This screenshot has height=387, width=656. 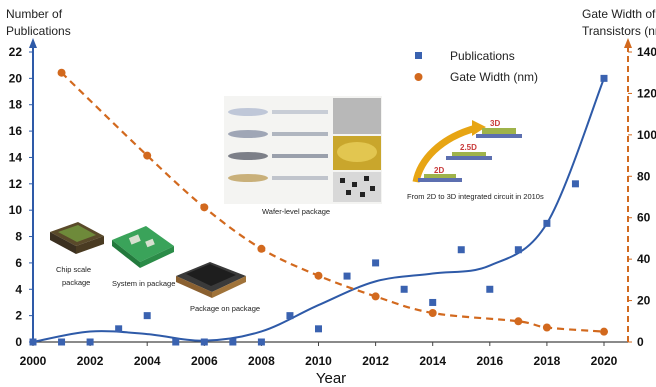 What do you see at coordinates (261, 361) in the screenshot?
I see `x-tick-label: 2008` at bounding box center [261, 361].